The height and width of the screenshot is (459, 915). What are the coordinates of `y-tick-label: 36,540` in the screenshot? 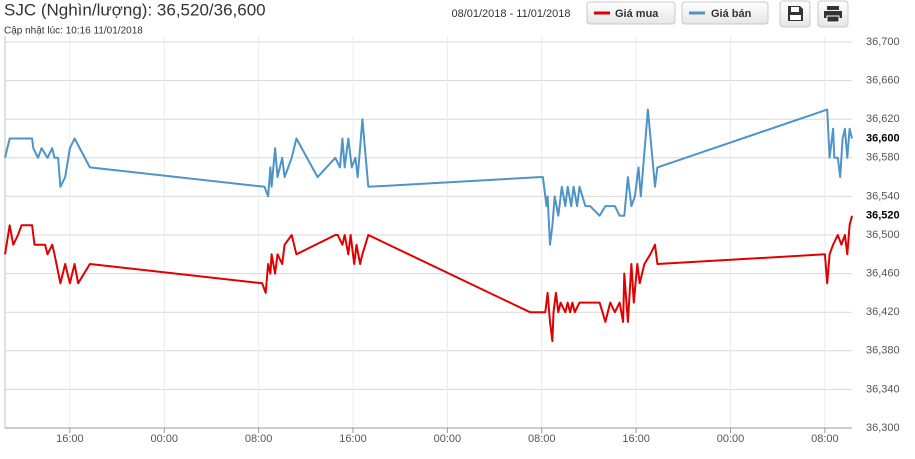 It's located at (883, 196).